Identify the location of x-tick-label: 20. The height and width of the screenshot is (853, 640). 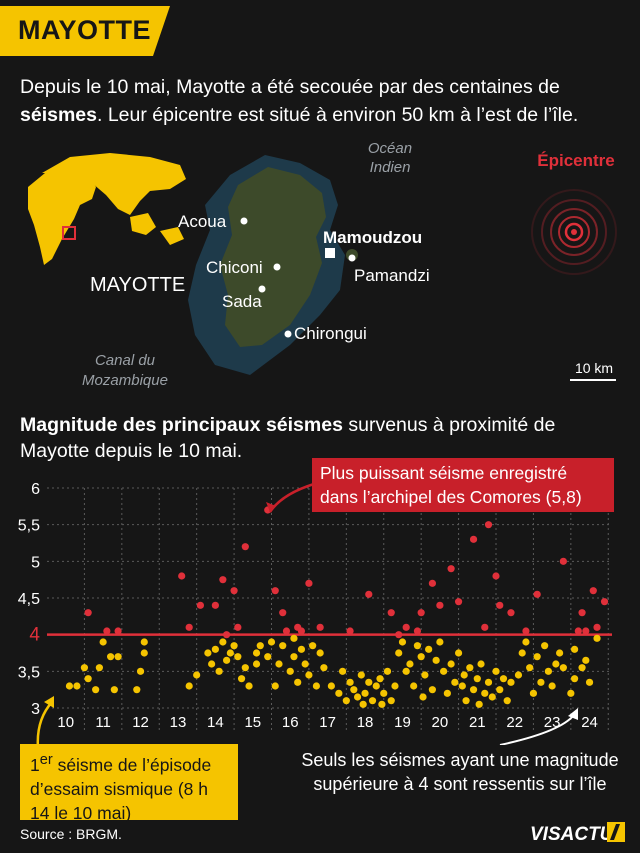
(440, 722).